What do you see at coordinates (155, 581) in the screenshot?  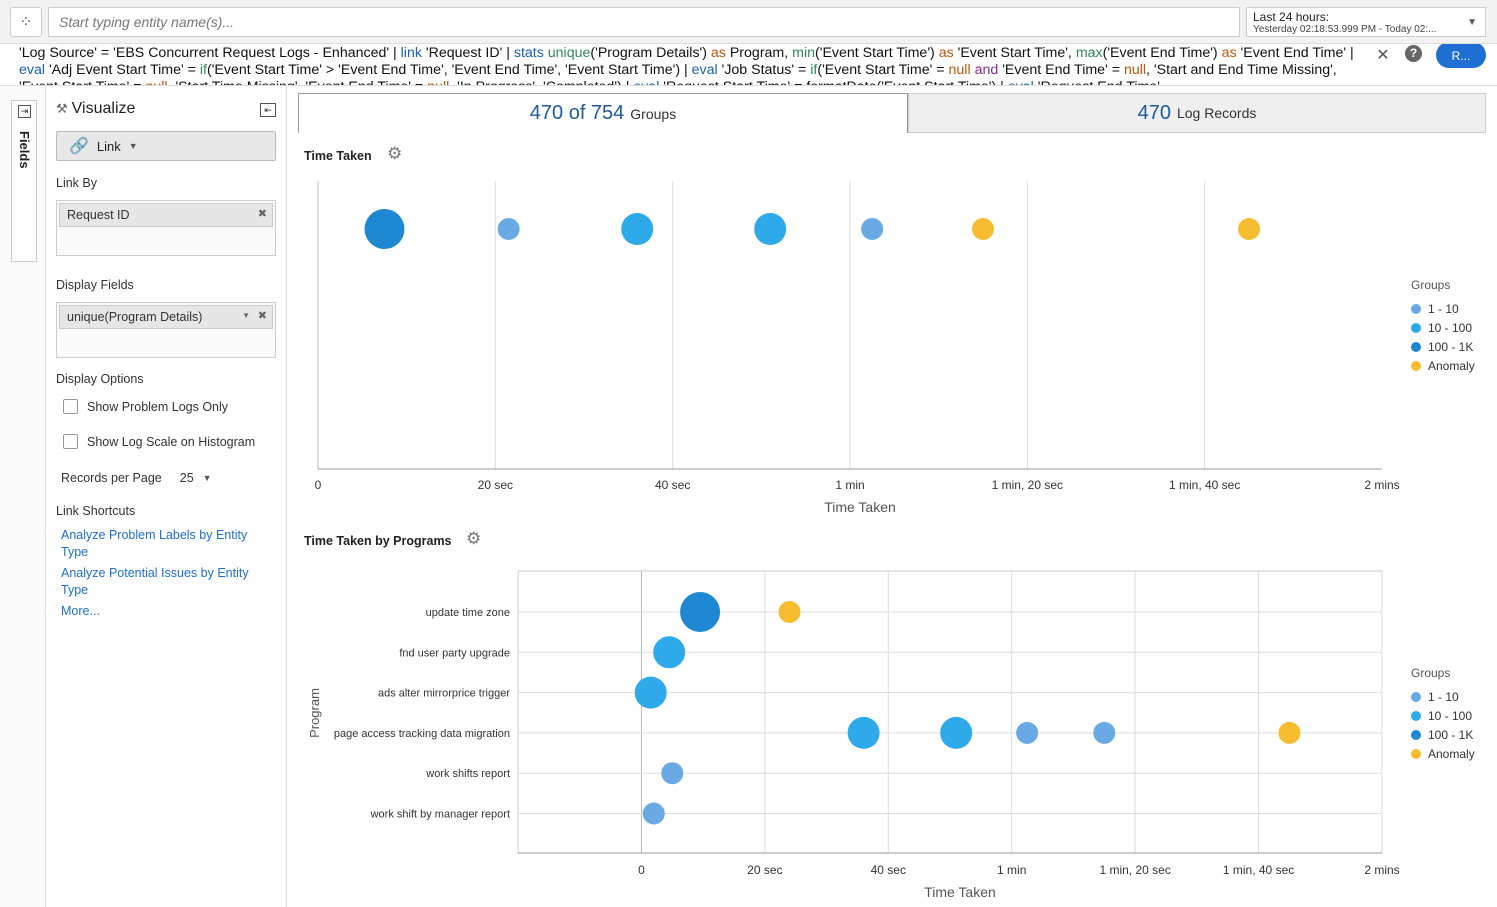 I see `shortcut-potential-issues-link: Analyze Potential Issues by Entity Type` at bounding box center [155, 581].